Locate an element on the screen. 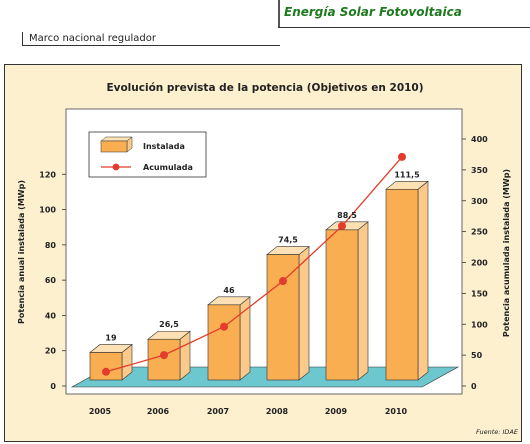  bar-value-label-2005: 19 is located at coordinates (111, 337).